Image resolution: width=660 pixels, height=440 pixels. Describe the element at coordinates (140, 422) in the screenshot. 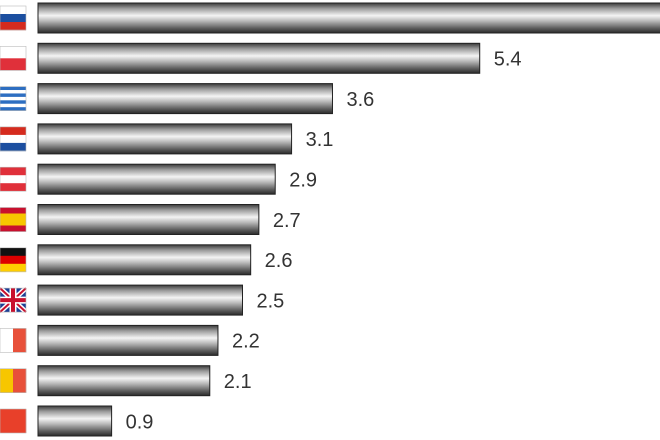

I see `value-label: 0.9` at that location.